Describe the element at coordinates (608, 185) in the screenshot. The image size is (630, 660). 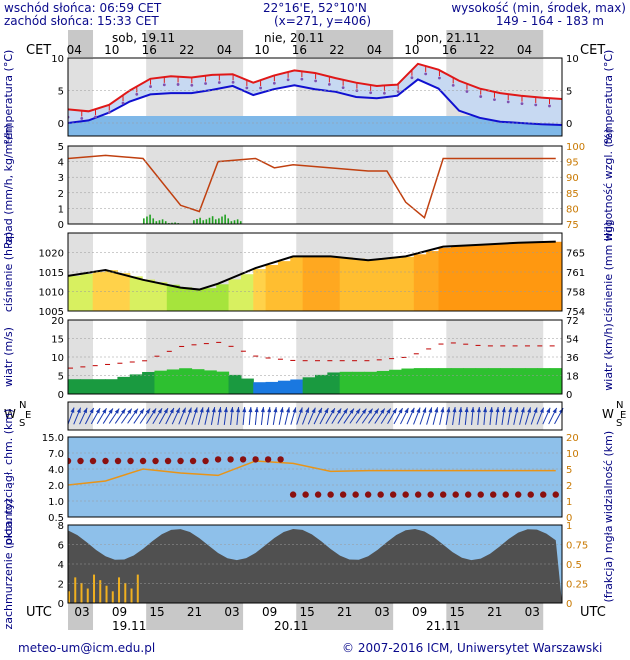
I see `humidity-axis-label-right: wilgotność wzgl. (%)` at that location.